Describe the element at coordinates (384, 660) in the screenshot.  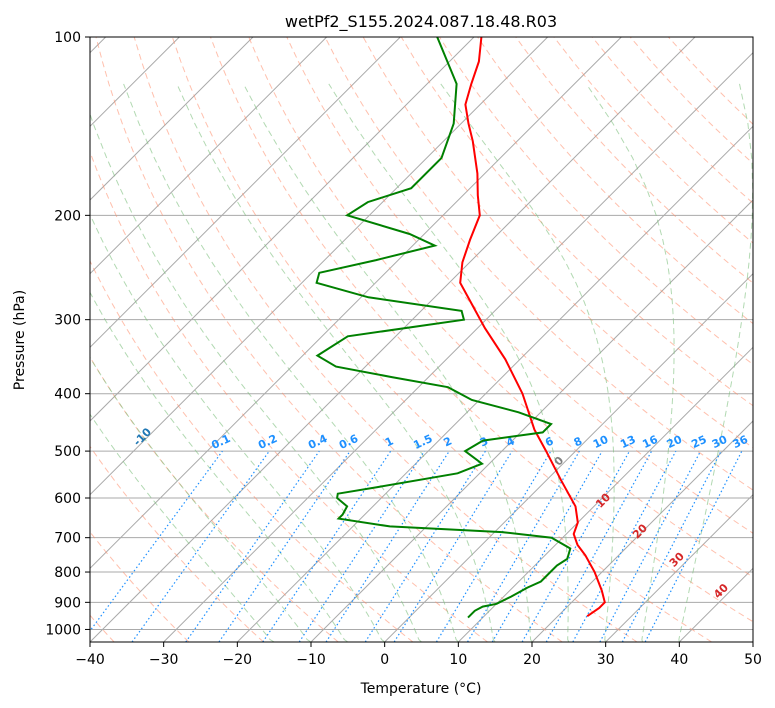
I see `x-tick-label: 0` at that location.